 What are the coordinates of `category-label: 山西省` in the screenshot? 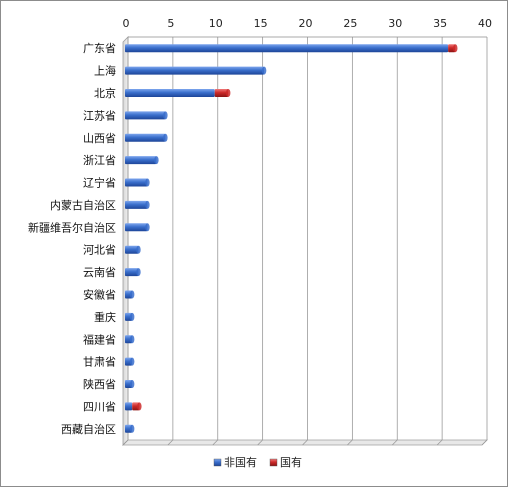 It's located at (99, 138).